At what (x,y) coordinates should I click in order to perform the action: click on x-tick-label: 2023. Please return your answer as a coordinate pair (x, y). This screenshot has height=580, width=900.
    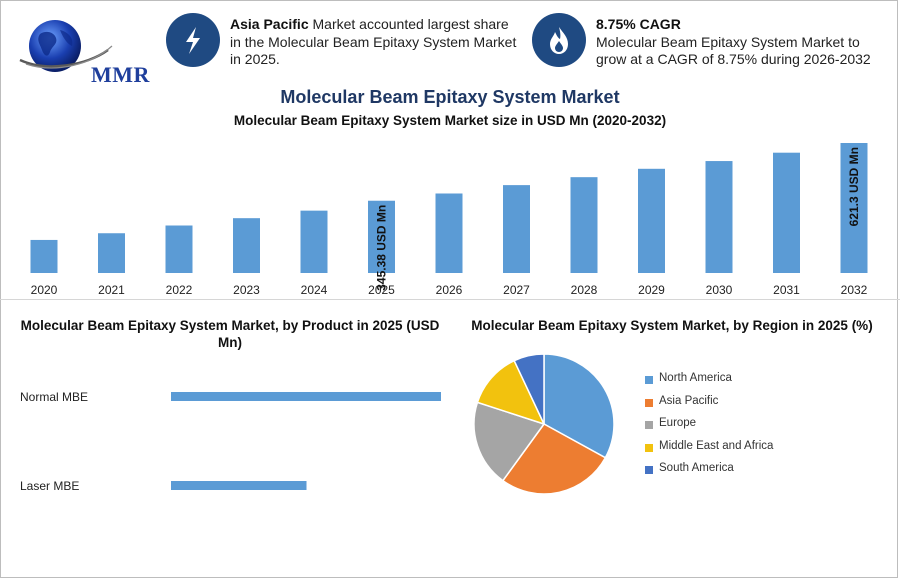
    Looking at the image, I should click on (246, 290).